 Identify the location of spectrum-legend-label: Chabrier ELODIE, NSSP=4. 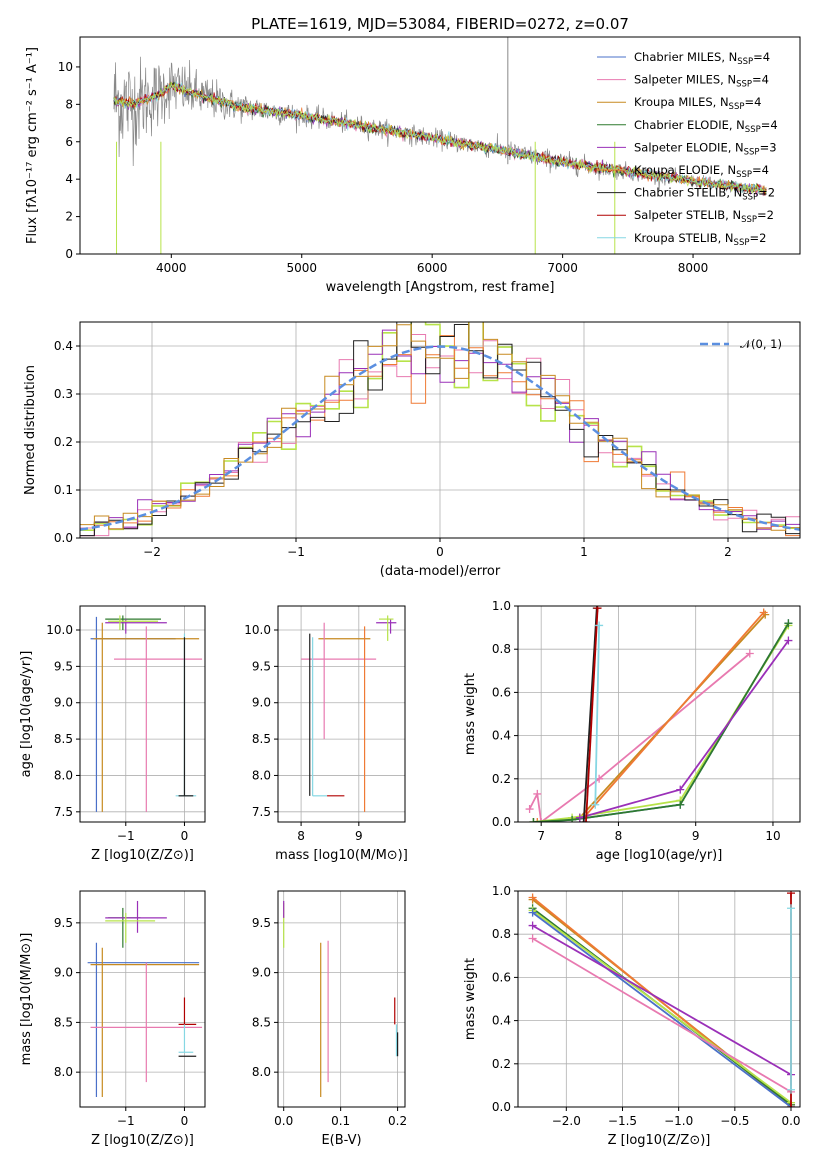
(706, 126).